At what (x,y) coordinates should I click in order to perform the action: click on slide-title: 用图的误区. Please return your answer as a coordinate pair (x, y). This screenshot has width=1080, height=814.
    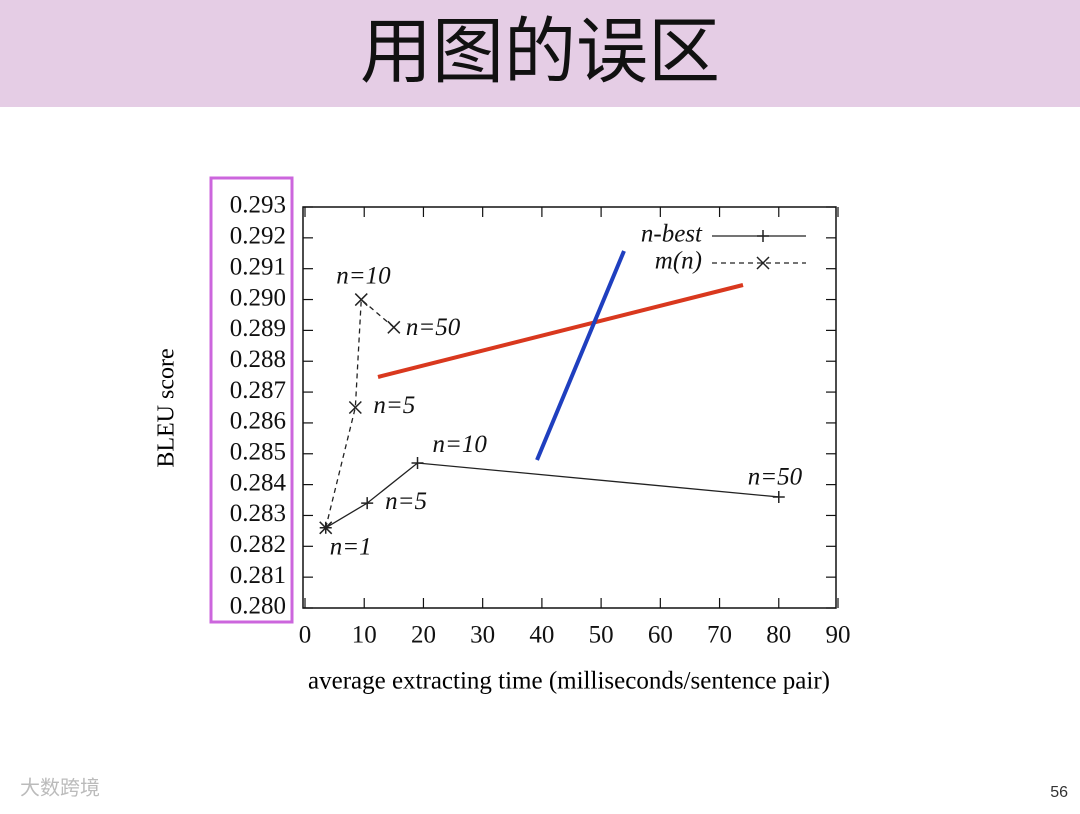
    Looking at the image, I should click on (540, 52).